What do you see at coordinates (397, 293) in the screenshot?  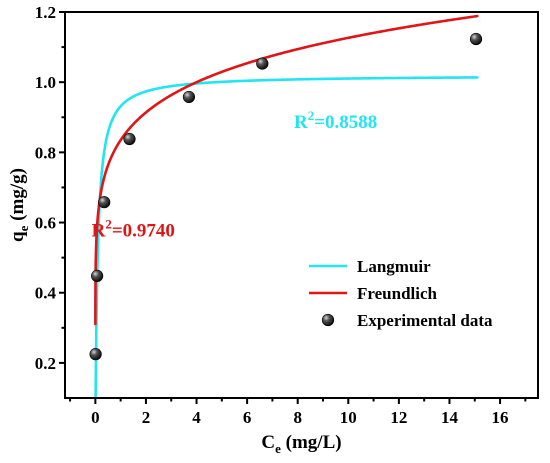 I see `legend-label: Freundlich` at bounding box center [397, 293].